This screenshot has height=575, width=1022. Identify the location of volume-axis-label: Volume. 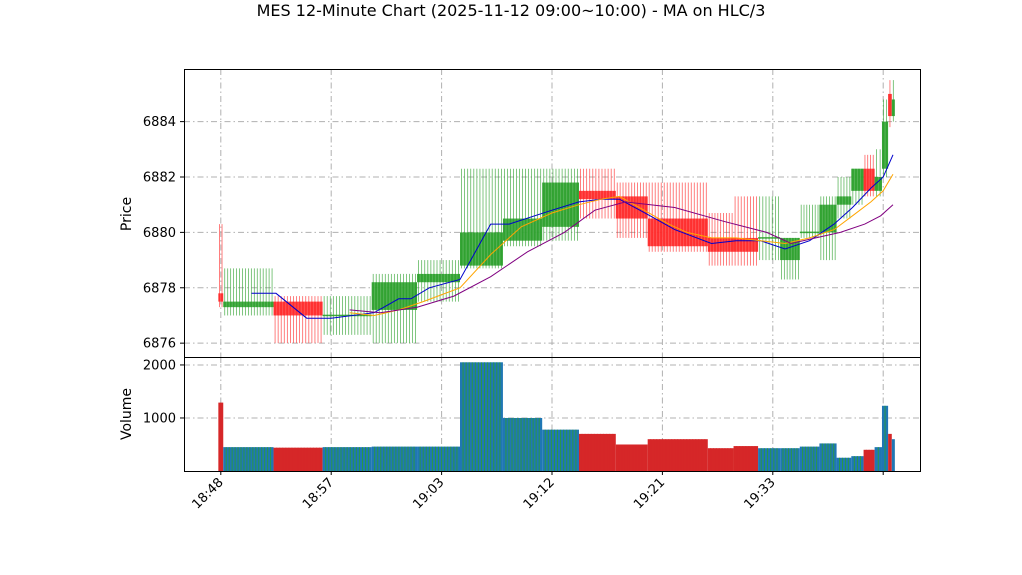
(127, 414).